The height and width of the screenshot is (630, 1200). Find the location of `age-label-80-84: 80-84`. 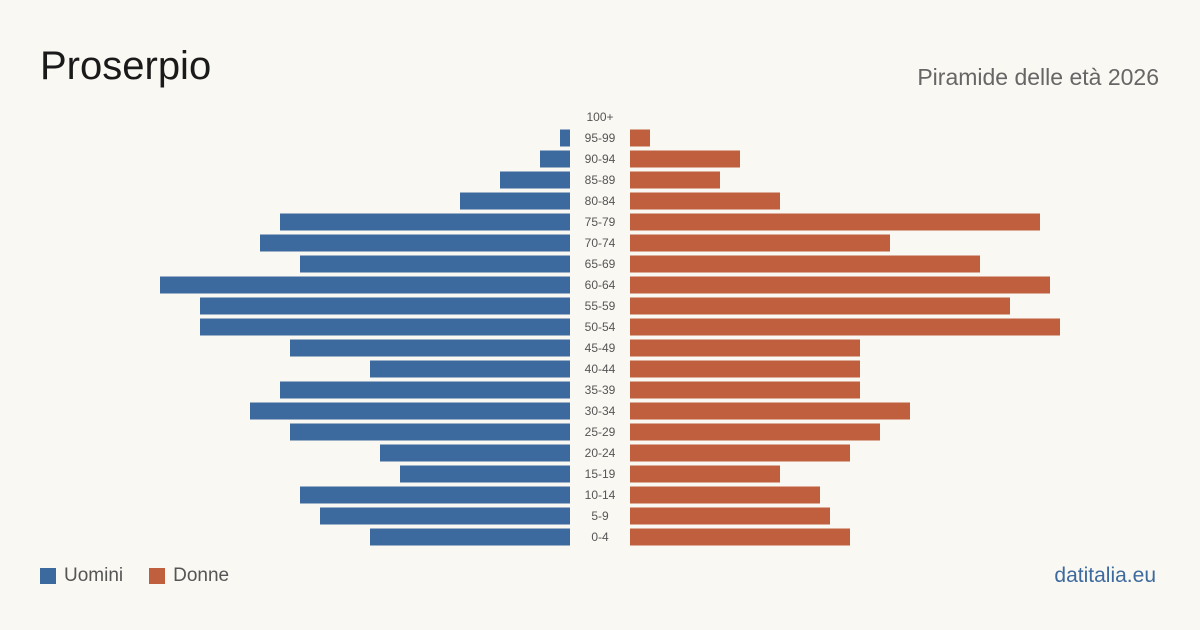

age-label-80-84: 80-84 is located at coordinates (600, 201).